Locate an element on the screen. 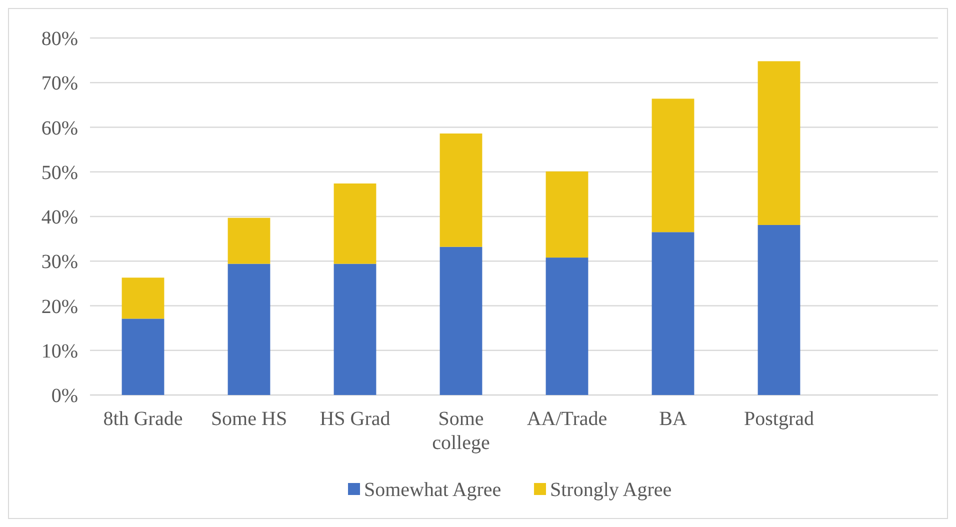 The height and width of the screenshot is (527, 956). y-tick-label: 60% is located at coordinates (59, 128).